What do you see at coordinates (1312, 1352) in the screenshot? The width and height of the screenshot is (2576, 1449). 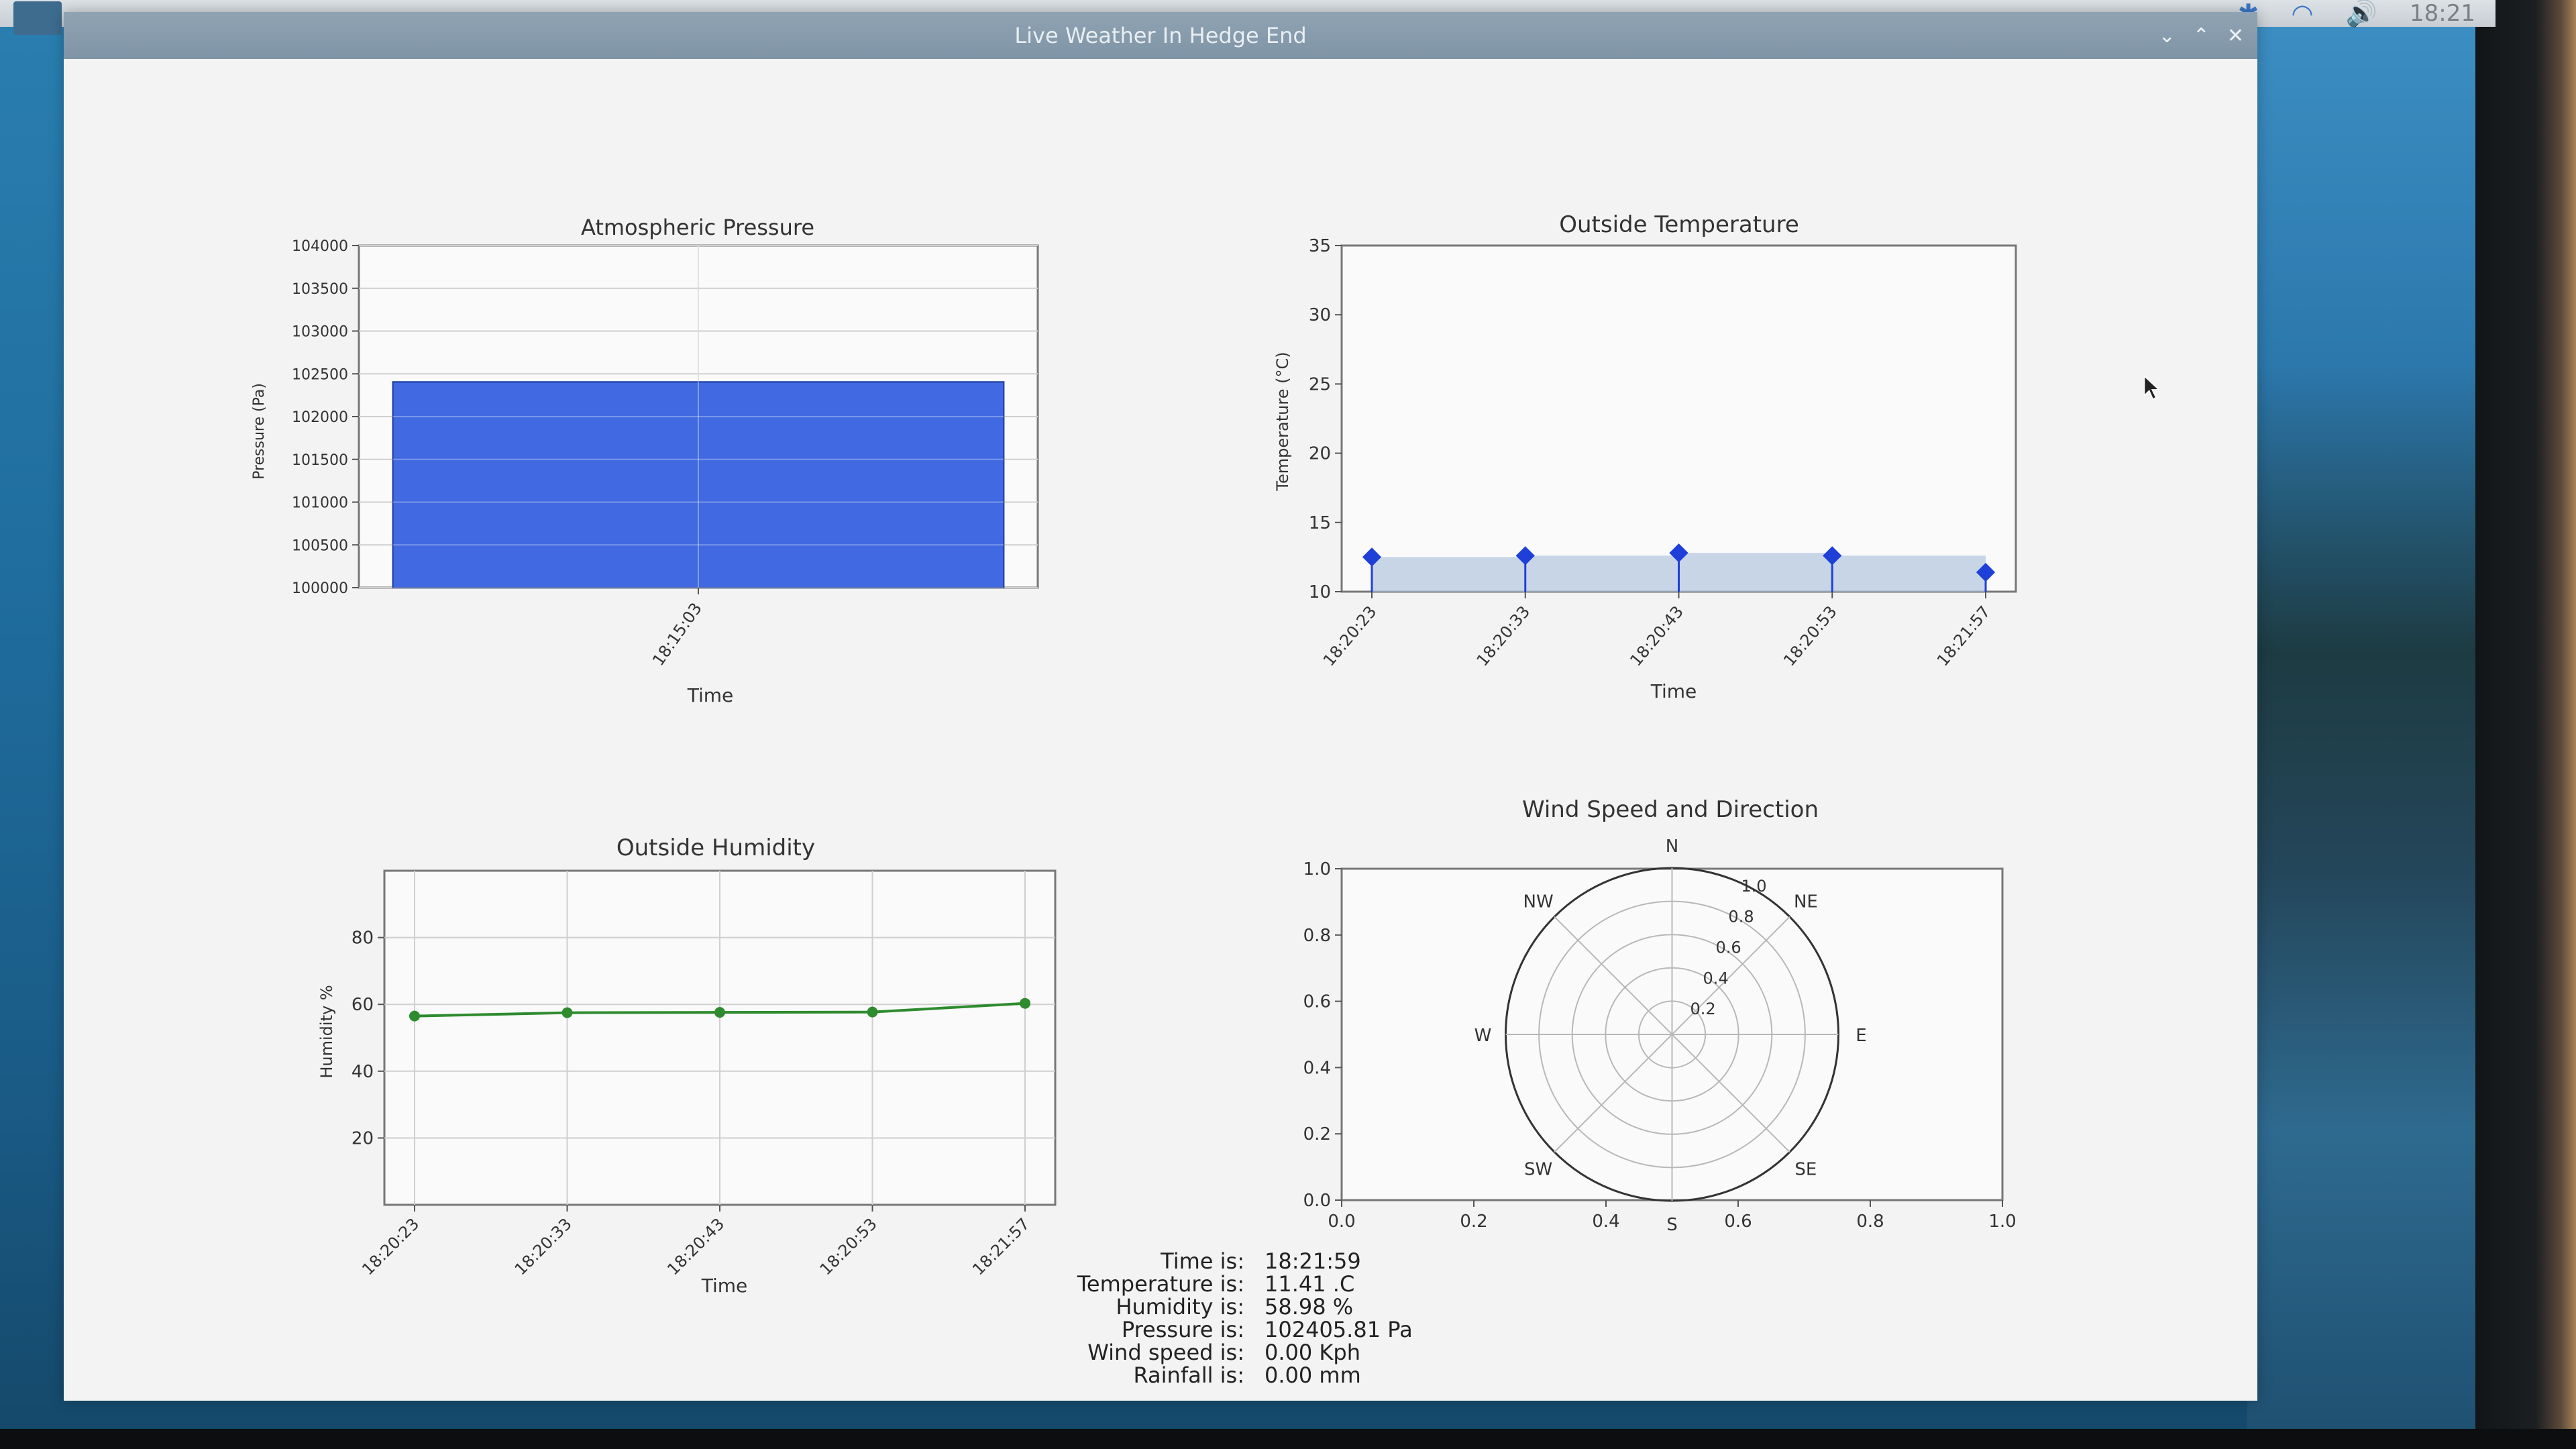 I see `readout-value: 0.00 Kph` at bounding box center [1312, 1352].